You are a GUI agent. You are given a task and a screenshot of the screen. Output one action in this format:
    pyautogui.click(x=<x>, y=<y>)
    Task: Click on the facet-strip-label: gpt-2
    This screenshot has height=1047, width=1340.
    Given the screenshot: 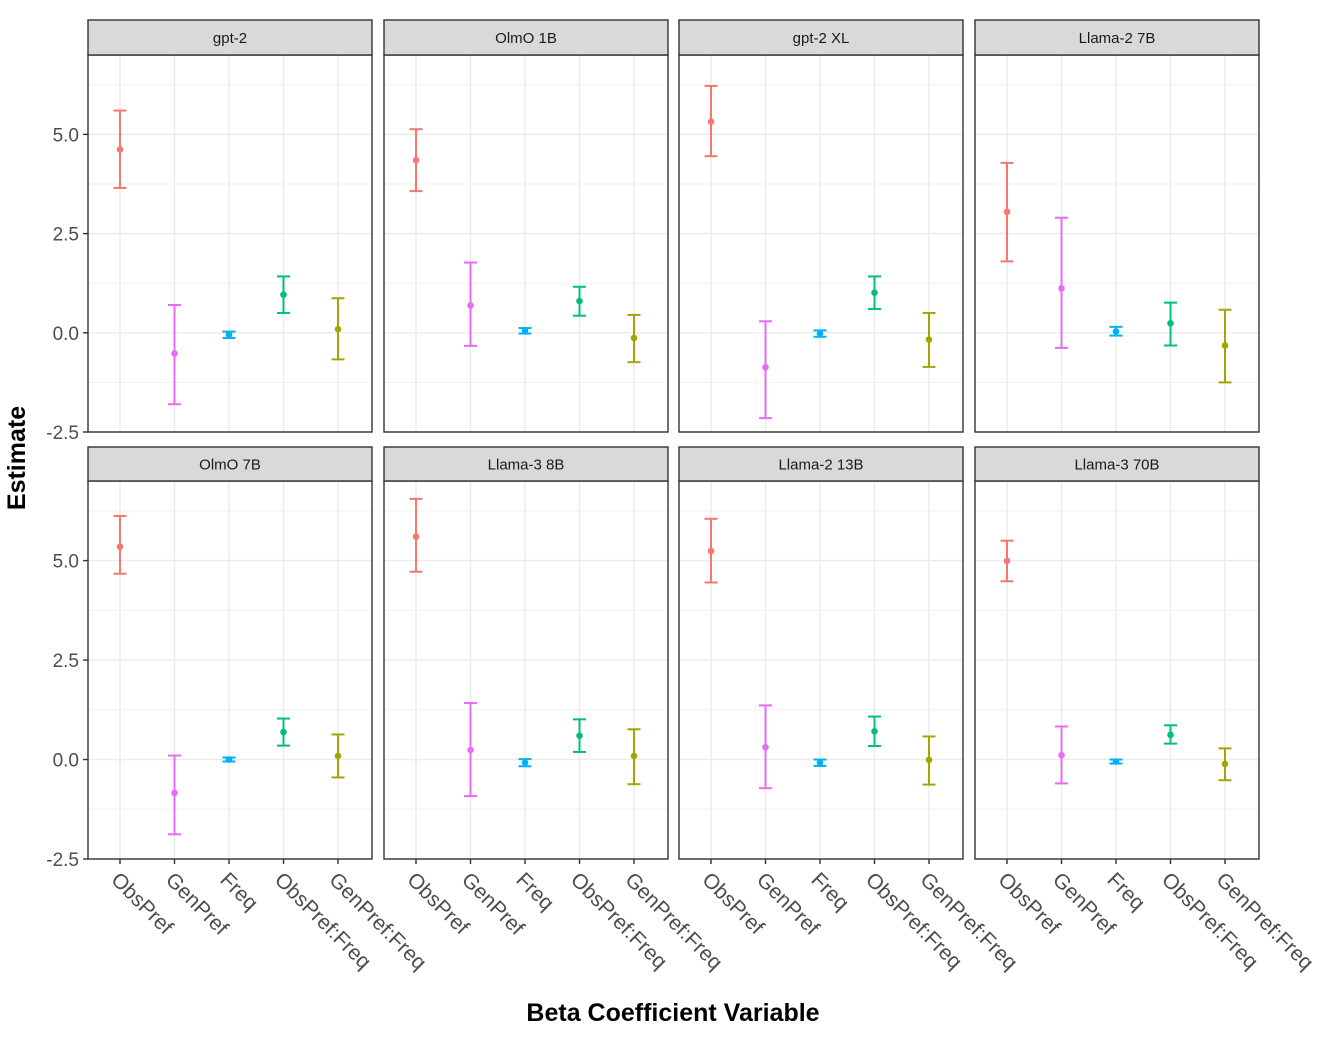 What is the action you would take?
    pyautogui.click(x=230, y=38)
    